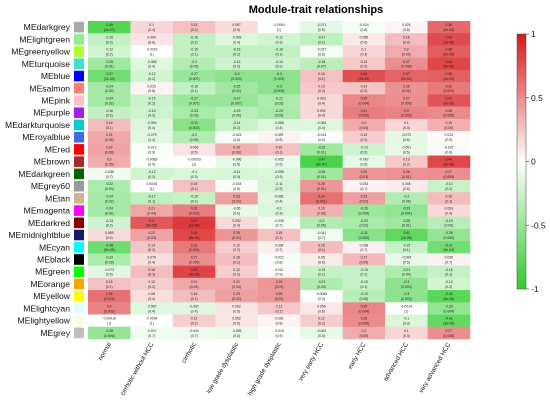  What do you see at coordinates (321, 213) in the screenshot?
I see `cell-pvalue: (0.06)` at bounding box center [321, 213].